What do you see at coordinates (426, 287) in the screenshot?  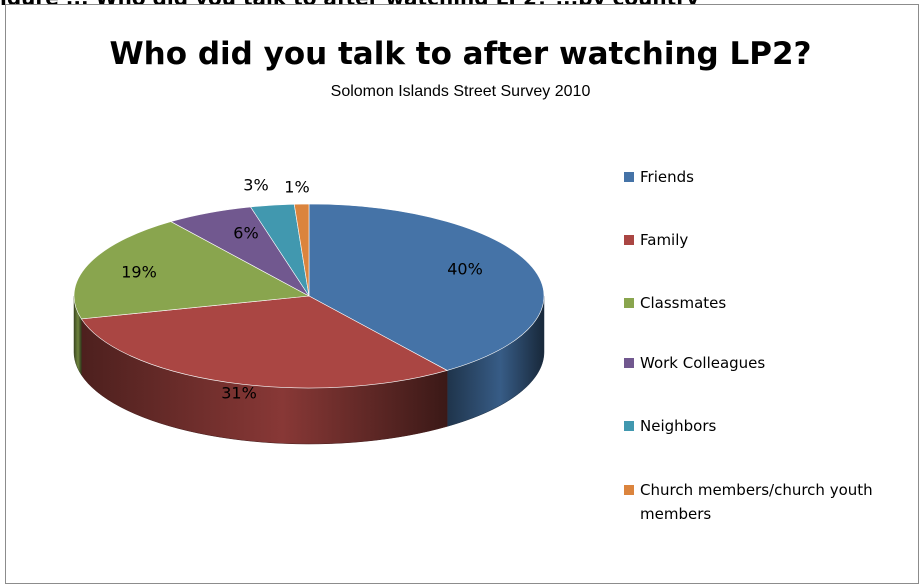 I see `pie-slice-friends` at bounding box center [426, 287].